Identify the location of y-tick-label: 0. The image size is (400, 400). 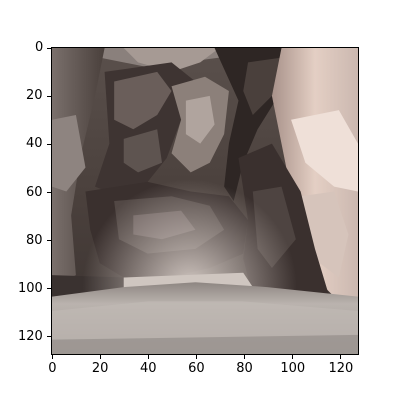
(39, 48).